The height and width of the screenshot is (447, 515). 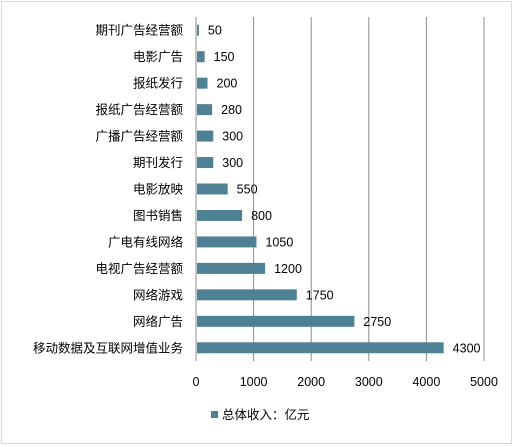 What do you see at coordinates (139, 137) in the screenshot?
I see `category-label-4: 广播广告经营额` at bounding box center [139, 137].